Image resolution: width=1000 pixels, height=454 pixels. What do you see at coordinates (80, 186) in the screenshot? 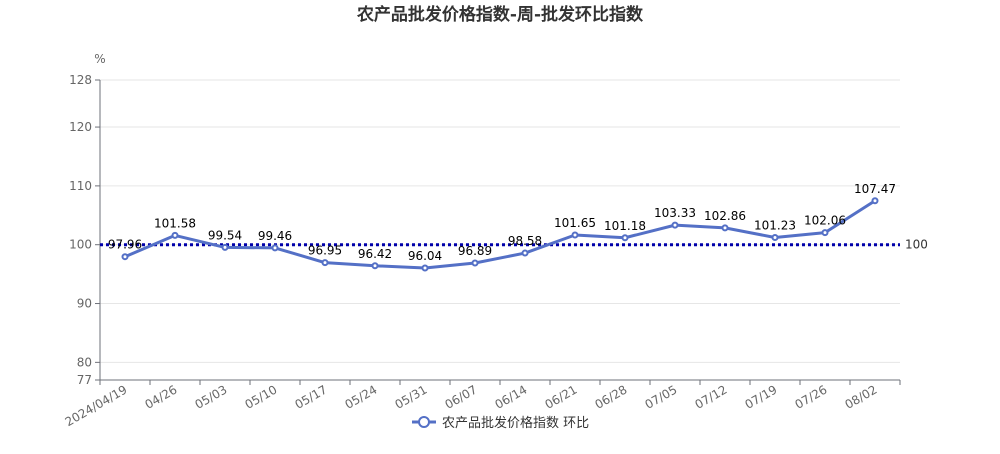
I see `y-tick-label: 110` at bounding box center [80, 186].